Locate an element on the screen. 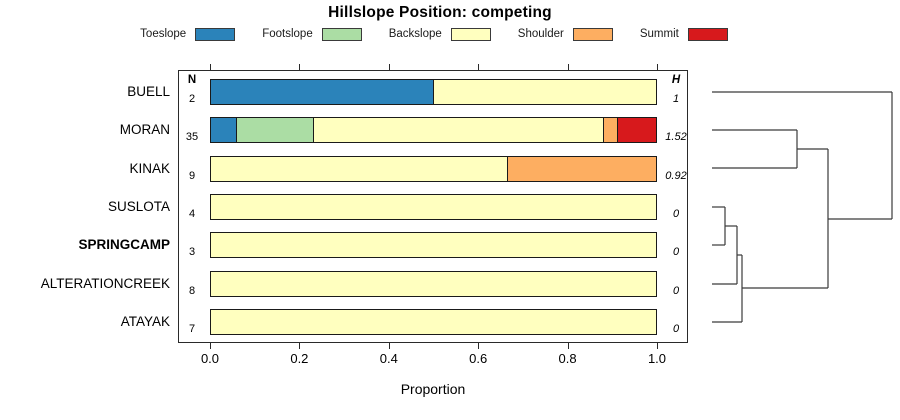 The width and height of the screenshot is (900, 420). legend-item-footslope: Footslope is located at coordinates (312, 34).